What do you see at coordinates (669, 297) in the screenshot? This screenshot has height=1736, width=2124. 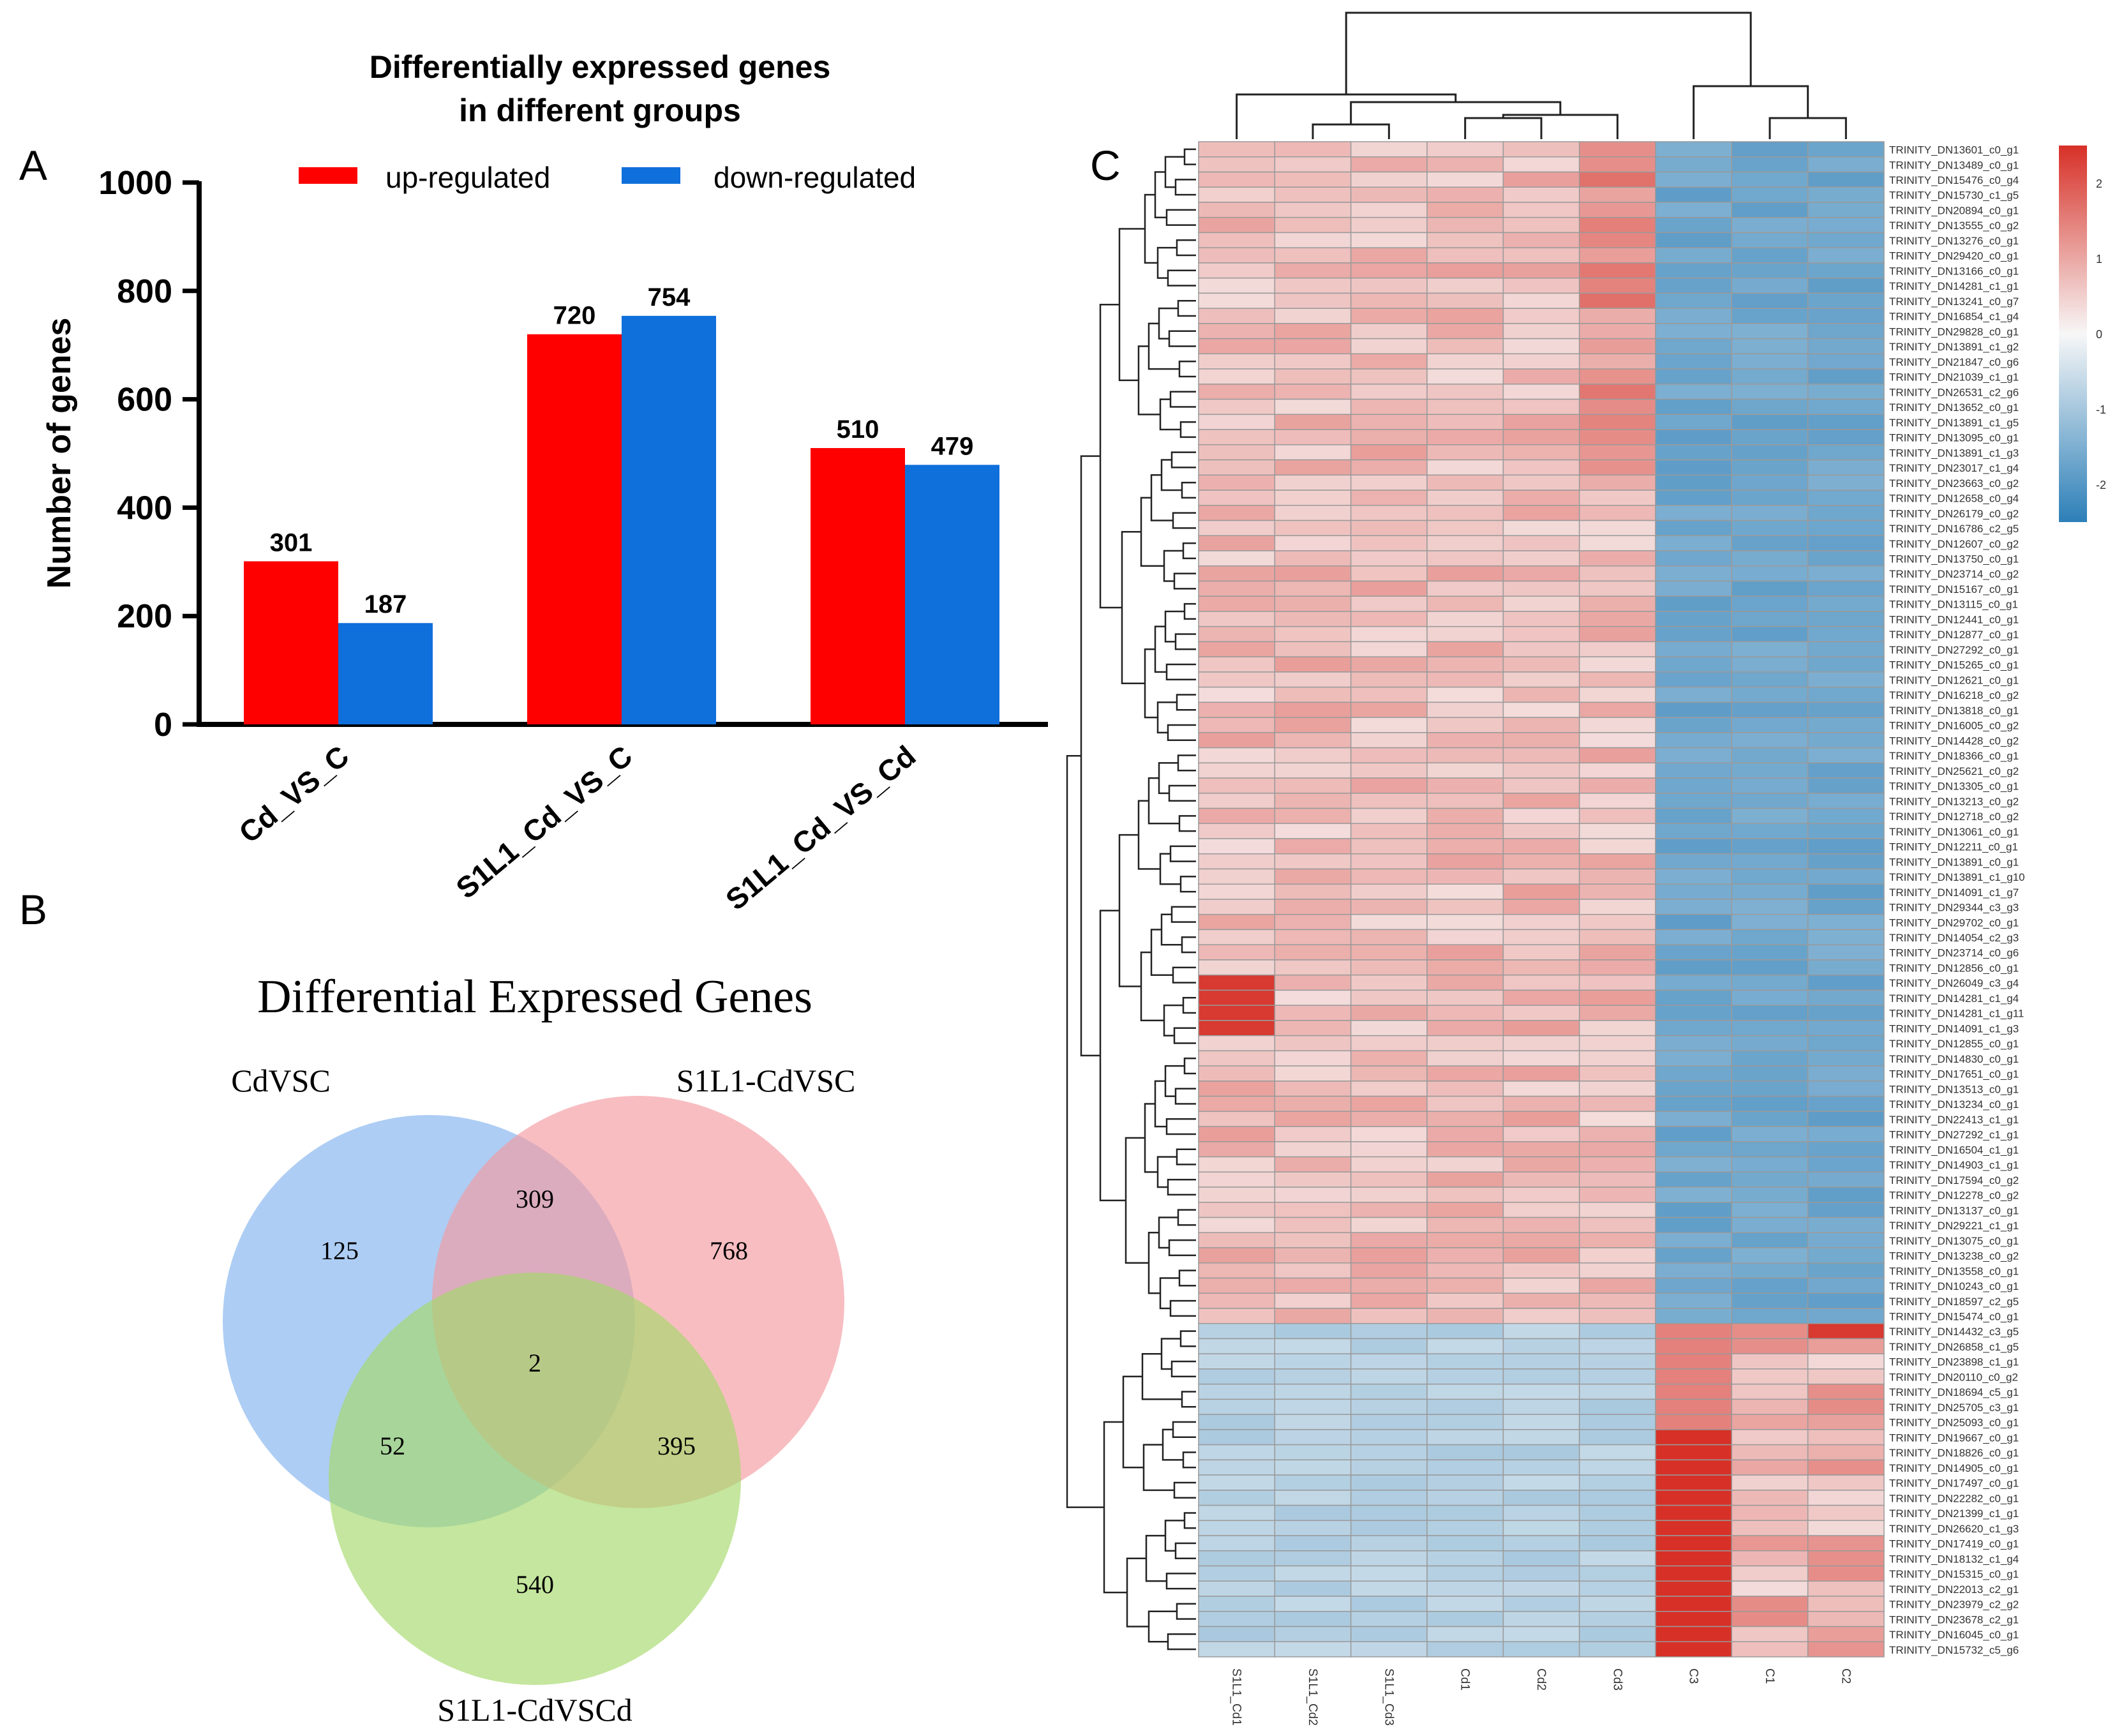 I see `bar-value-label: 754` at bounding box center [669, 297].